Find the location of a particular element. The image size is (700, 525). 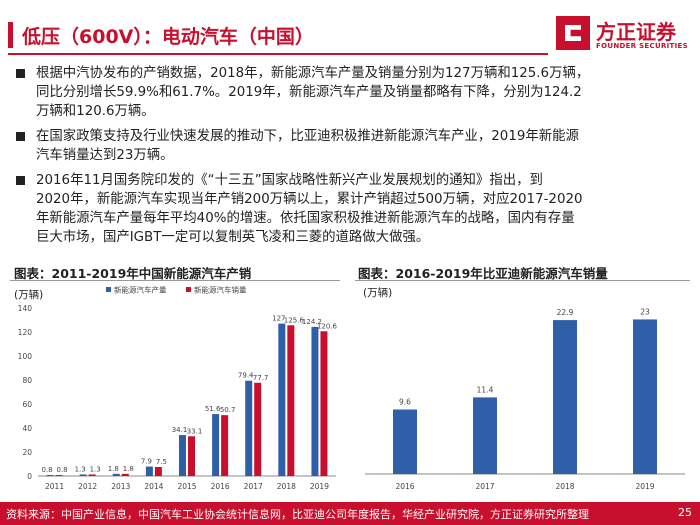

y-tick-label: 40 is located at coordinates (27, 428).